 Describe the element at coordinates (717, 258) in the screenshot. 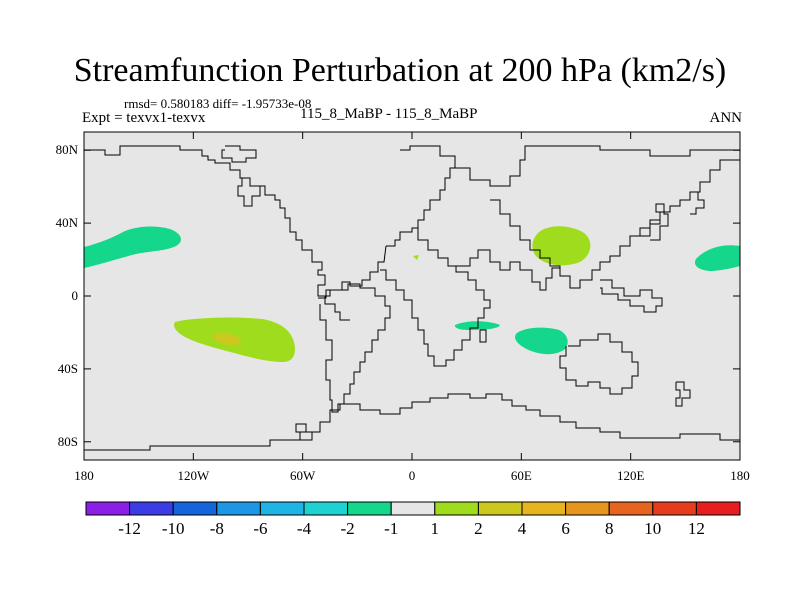

I see `anomaly-east-pacific` at that location.